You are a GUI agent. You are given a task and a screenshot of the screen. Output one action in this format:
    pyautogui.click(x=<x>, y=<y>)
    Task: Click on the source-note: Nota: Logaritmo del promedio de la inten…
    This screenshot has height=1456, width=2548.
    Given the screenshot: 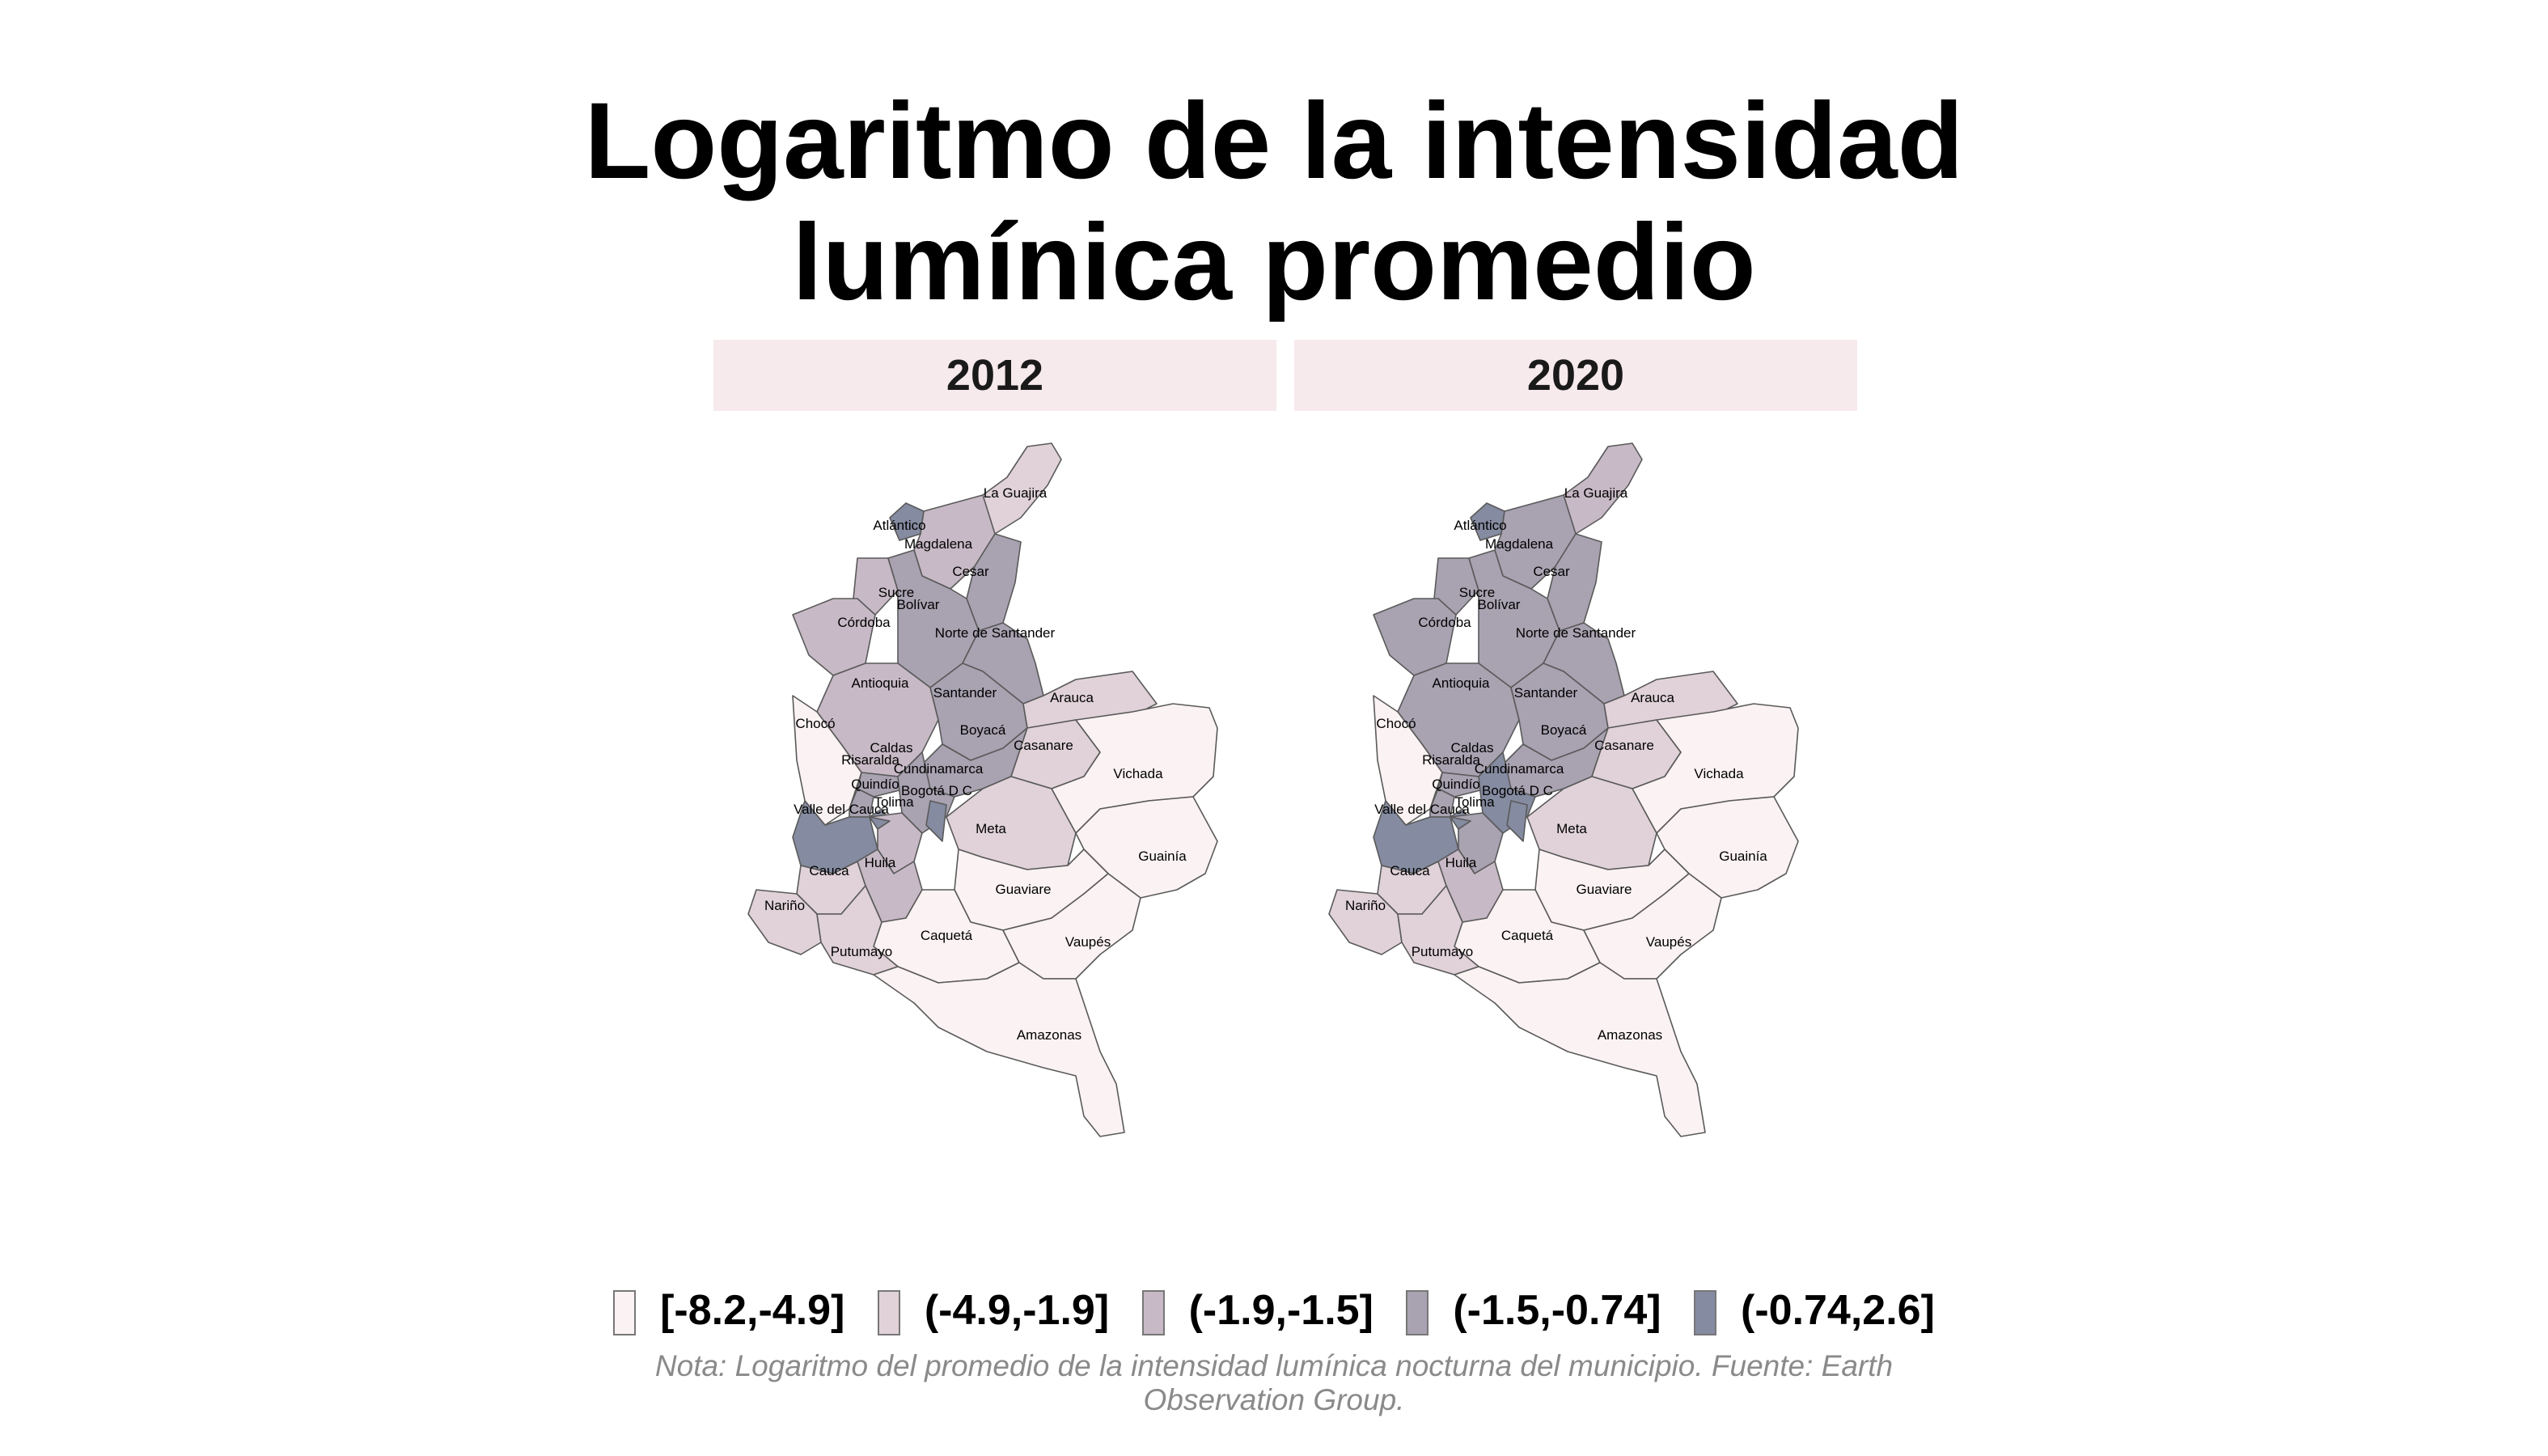 What is the action you would take?
    pyautogui.click(x=1274, y=1382)
    